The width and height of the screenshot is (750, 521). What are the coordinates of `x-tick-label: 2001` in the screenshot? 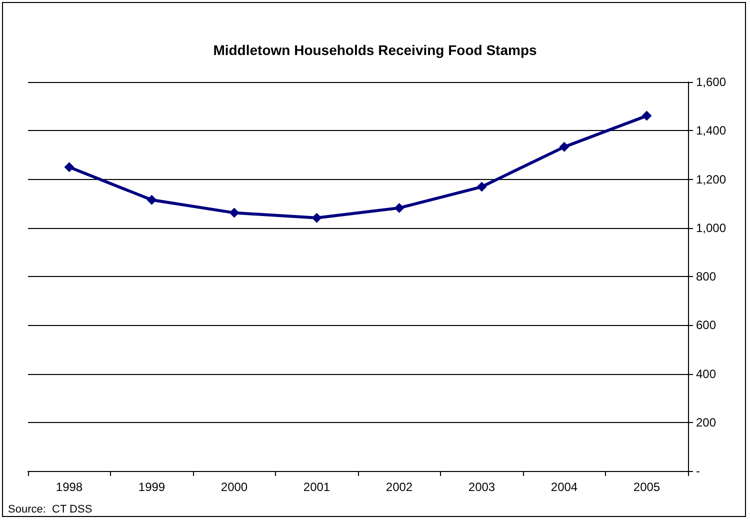 It's located at (316, 487).